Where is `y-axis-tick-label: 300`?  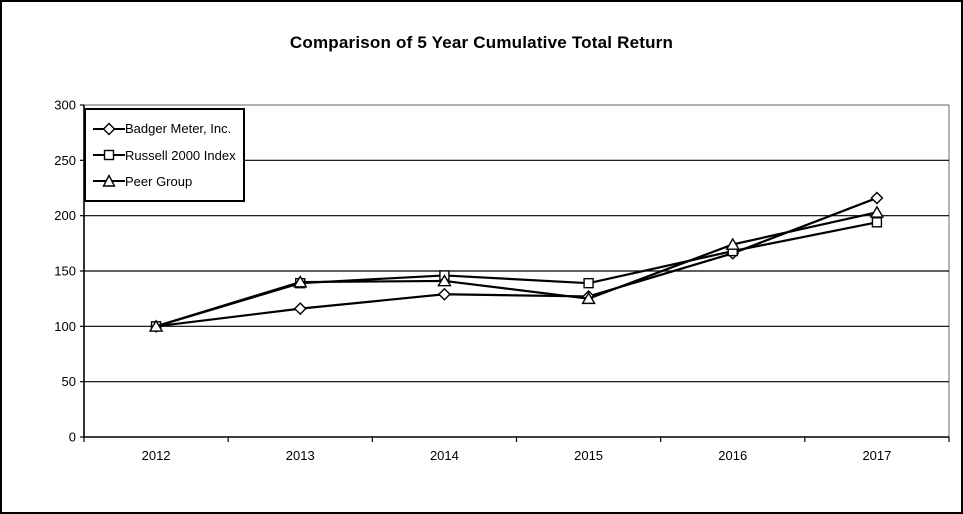 y-axis-tick-label: 300 is located at coordinates (65, 105).